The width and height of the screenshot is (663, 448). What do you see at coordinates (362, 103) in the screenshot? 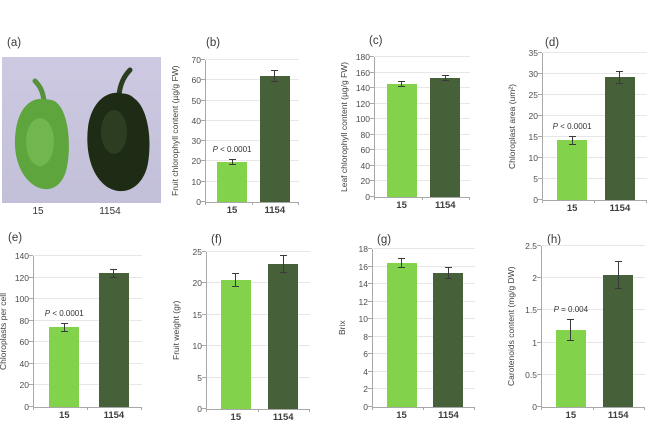
I see `y-tick-label: 120` at bounding box center [362, 103].